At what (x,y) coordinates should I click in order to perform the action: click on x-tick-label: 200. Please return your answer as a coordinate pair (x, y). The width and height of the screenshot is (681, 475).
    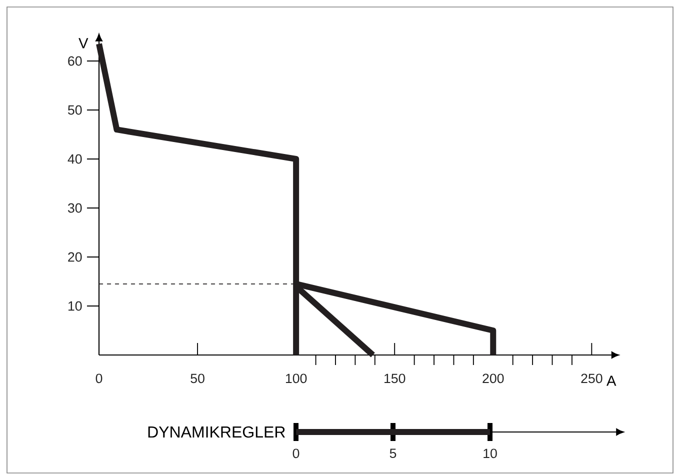
    Looking at the image, I should click on (493, 379).